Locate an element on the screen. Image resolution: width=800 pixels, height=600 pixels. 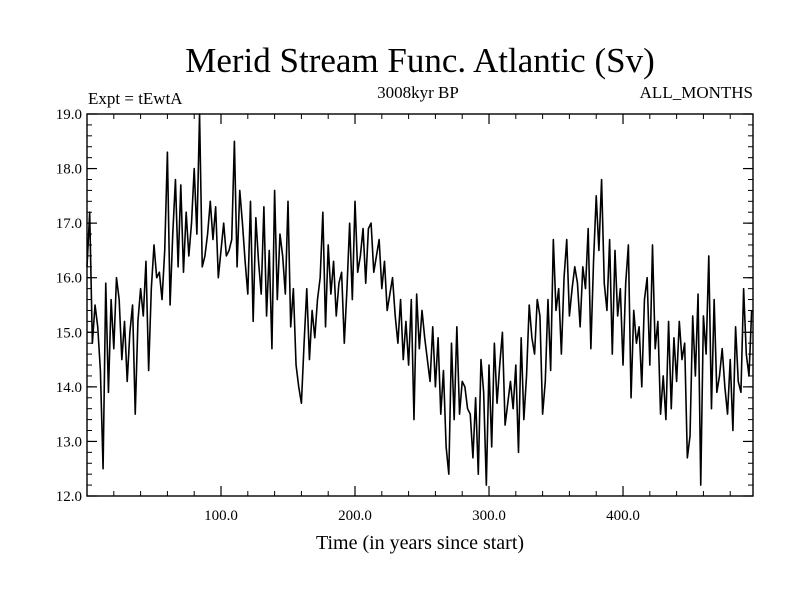
x-tick-label: 400.0 is located at coordinates (623, 516).